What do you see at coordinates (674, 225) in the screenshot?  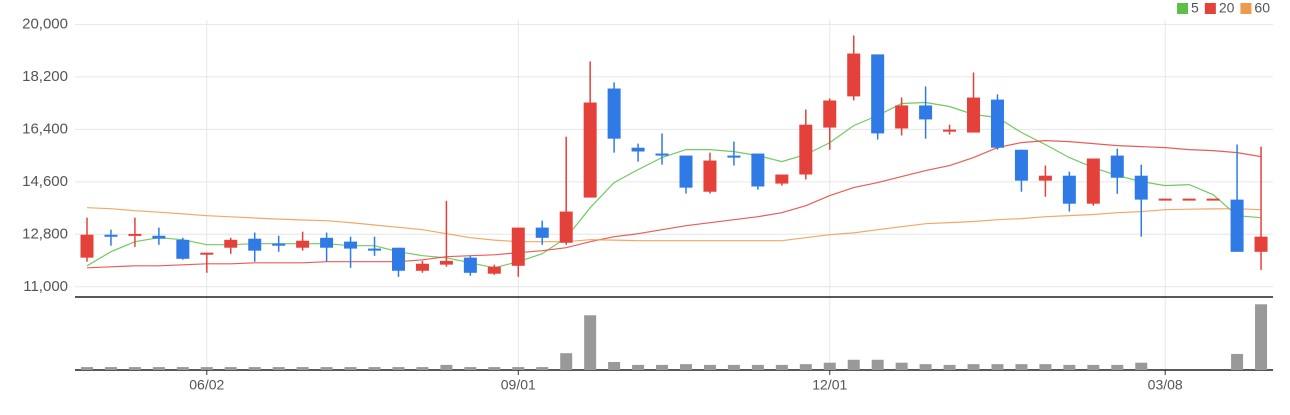 I see `ma-line` at bounding box center [674, 225].